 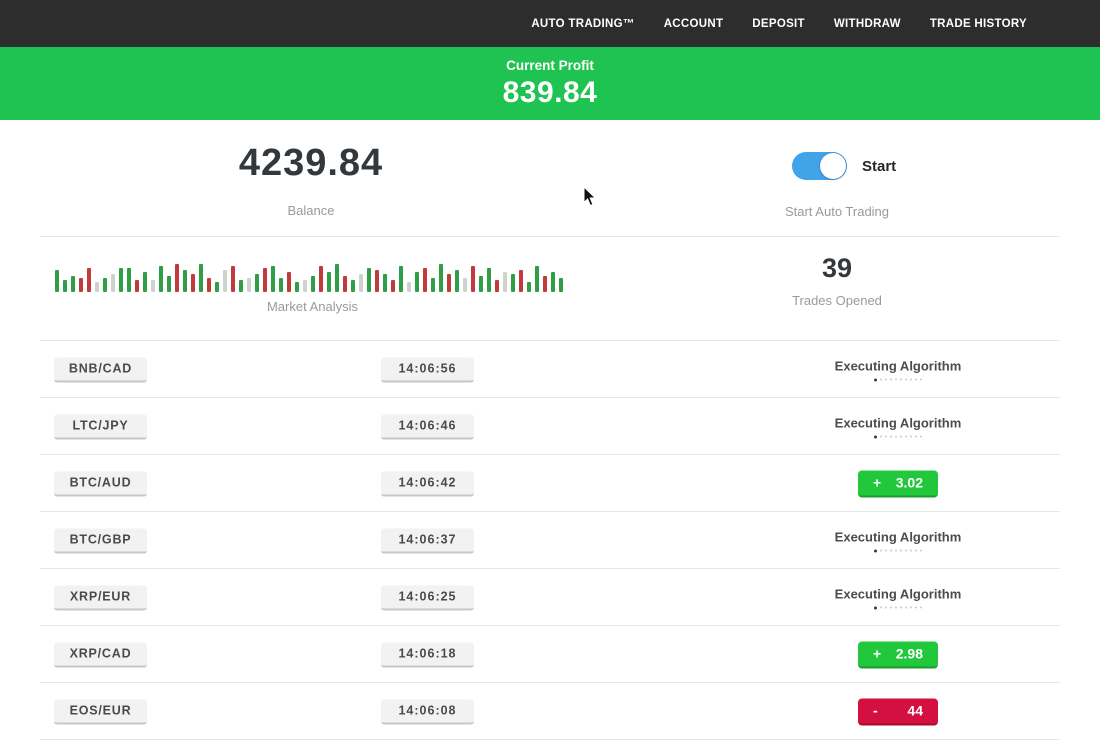 I want to click on nav-item-trade-history: TRADE HISTORY, so click(x=978, y=23).